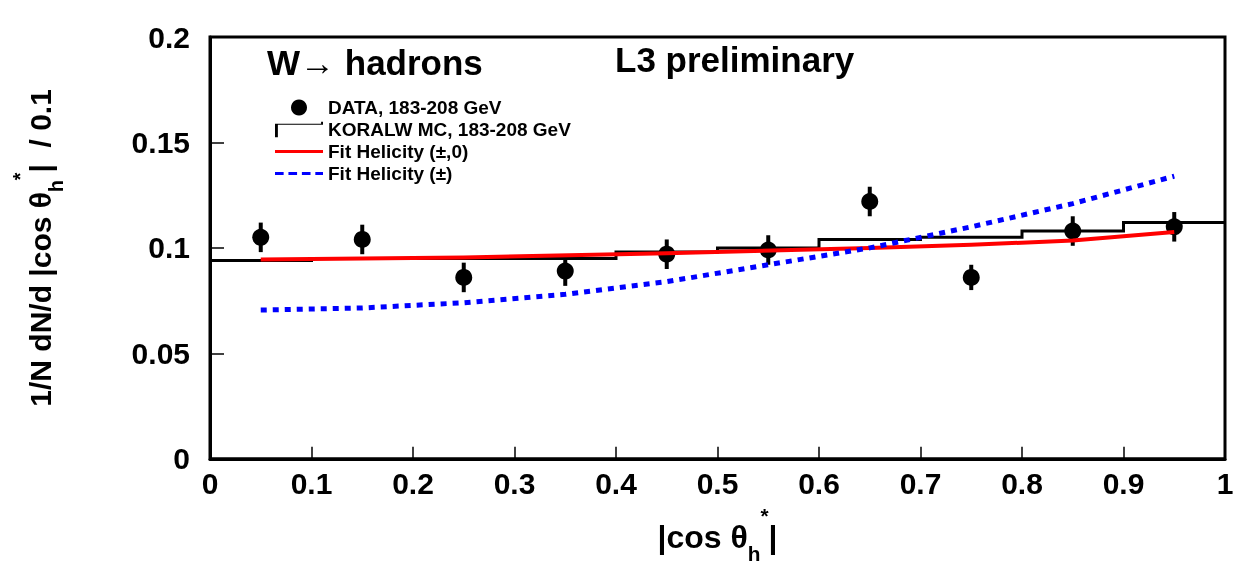  What do you see at coordinates (210, 484) in the screenshot?
I see `x-tick-label: 0` at bounding box center [210, 484].